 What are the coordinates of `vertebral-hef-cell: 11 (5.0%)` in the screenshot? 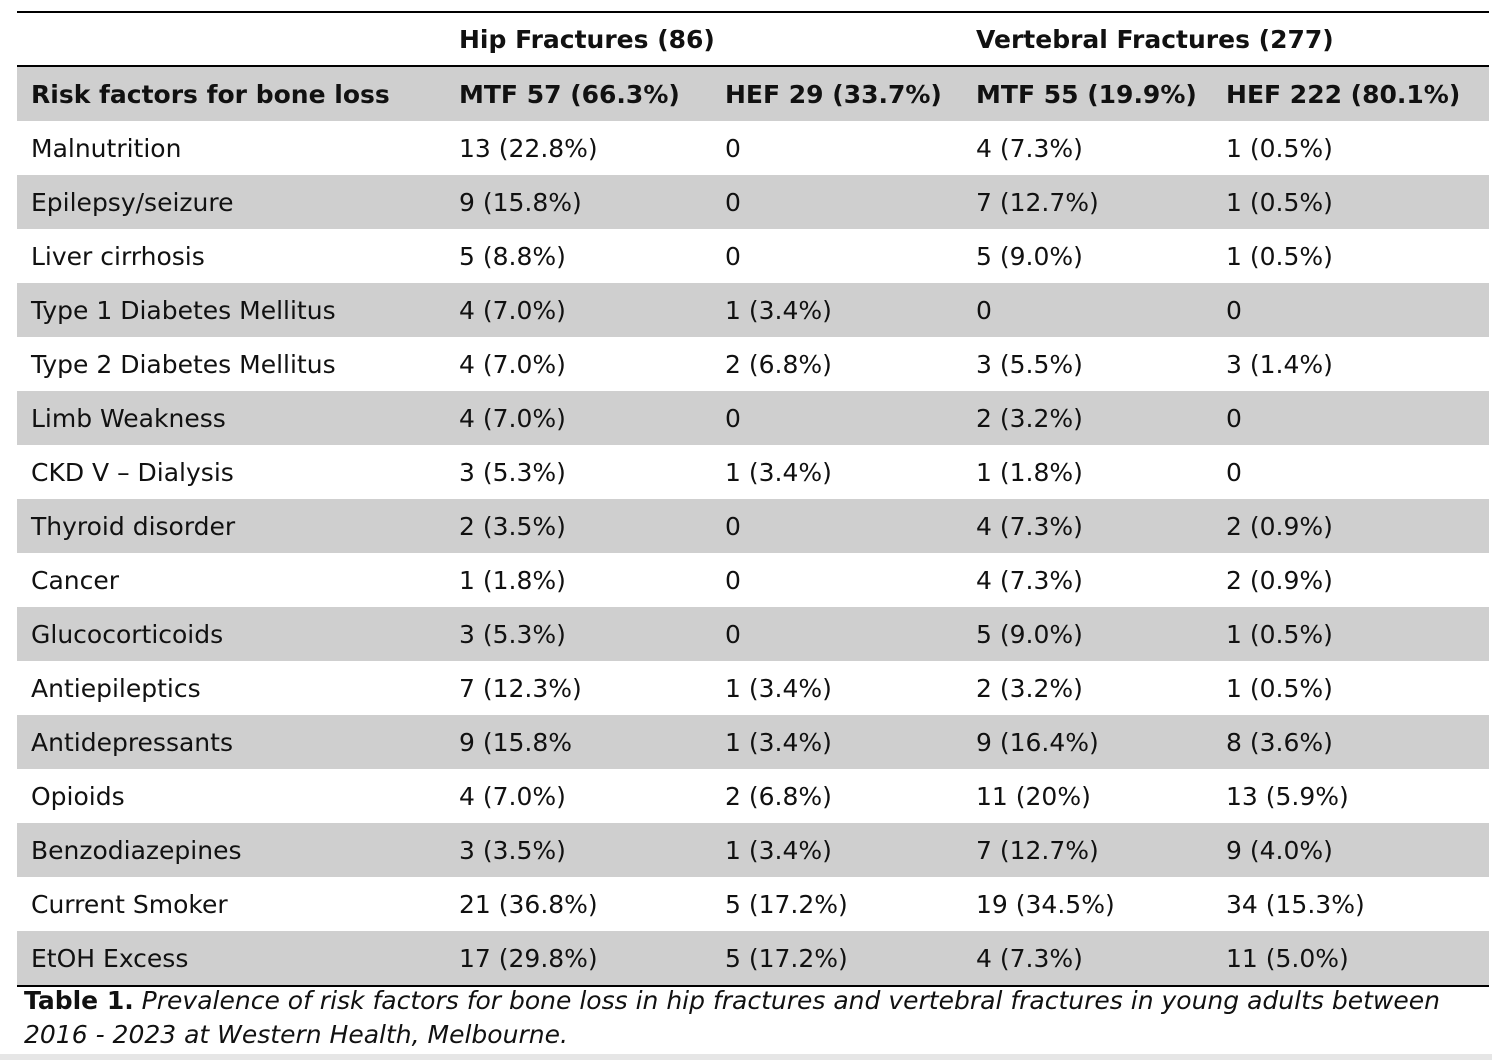 It's located at (1350, 959).